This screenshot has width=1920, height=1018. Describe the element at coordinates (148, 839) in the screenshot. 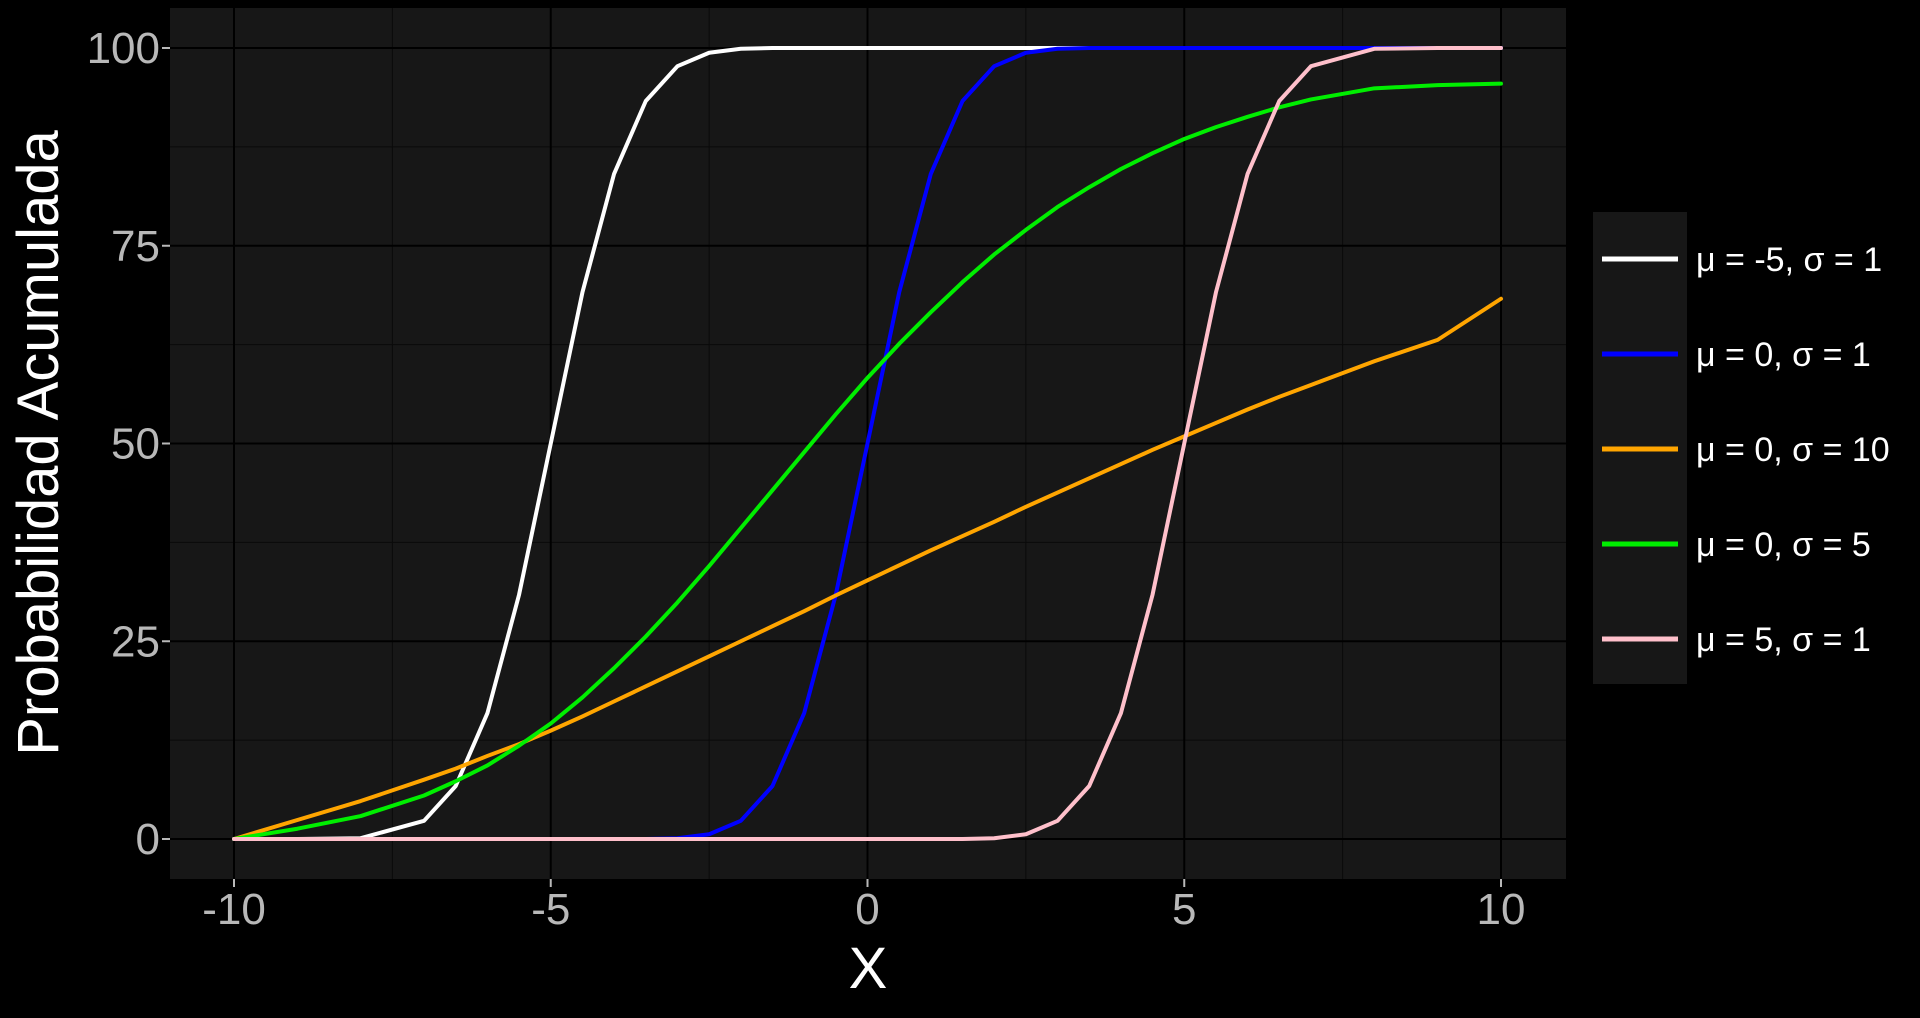

I see `y-tick-label: 0` at that location.